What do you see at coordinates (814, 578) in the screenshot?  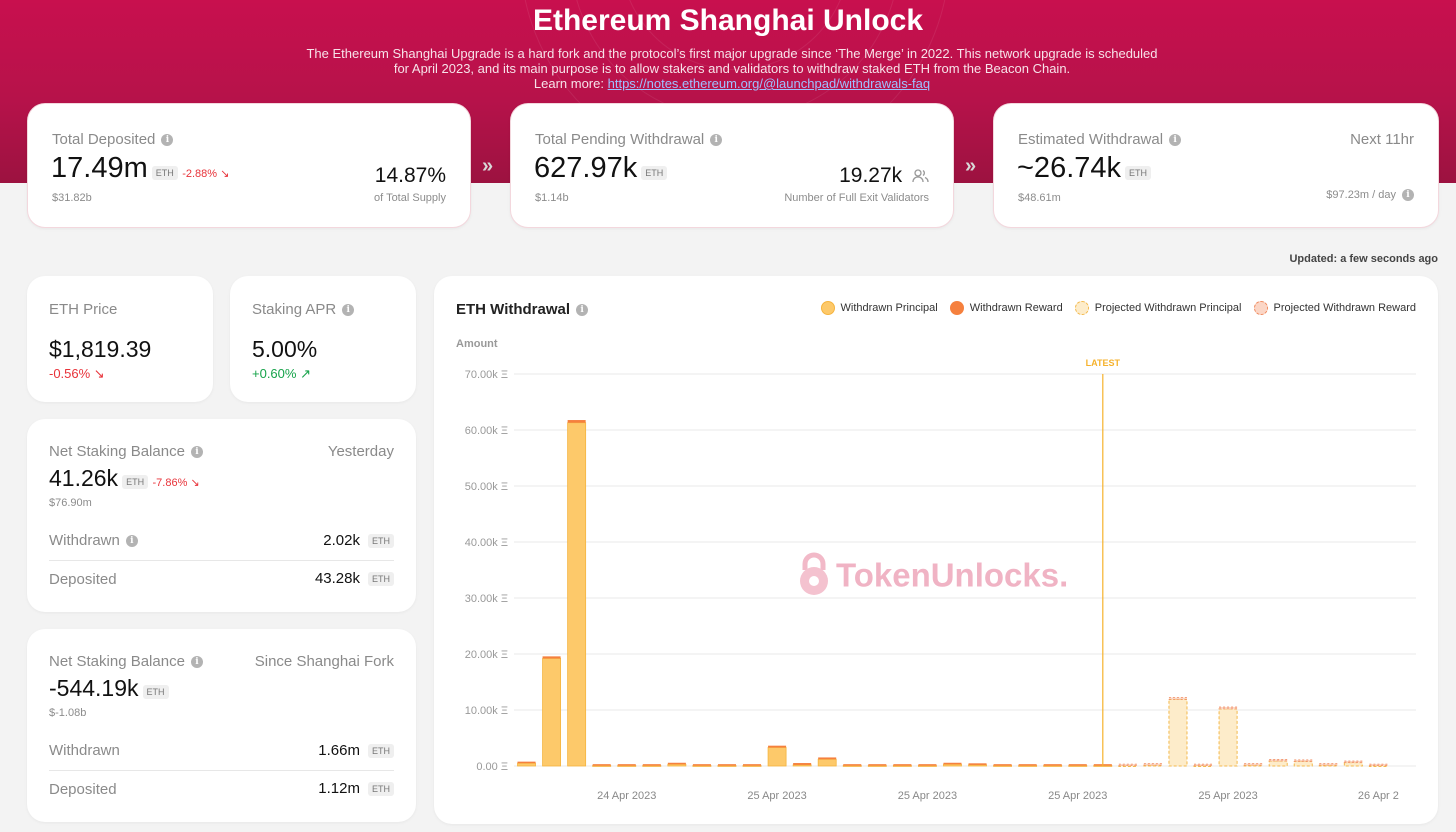 I see `lock-icon` at bounding box center [814, 578].